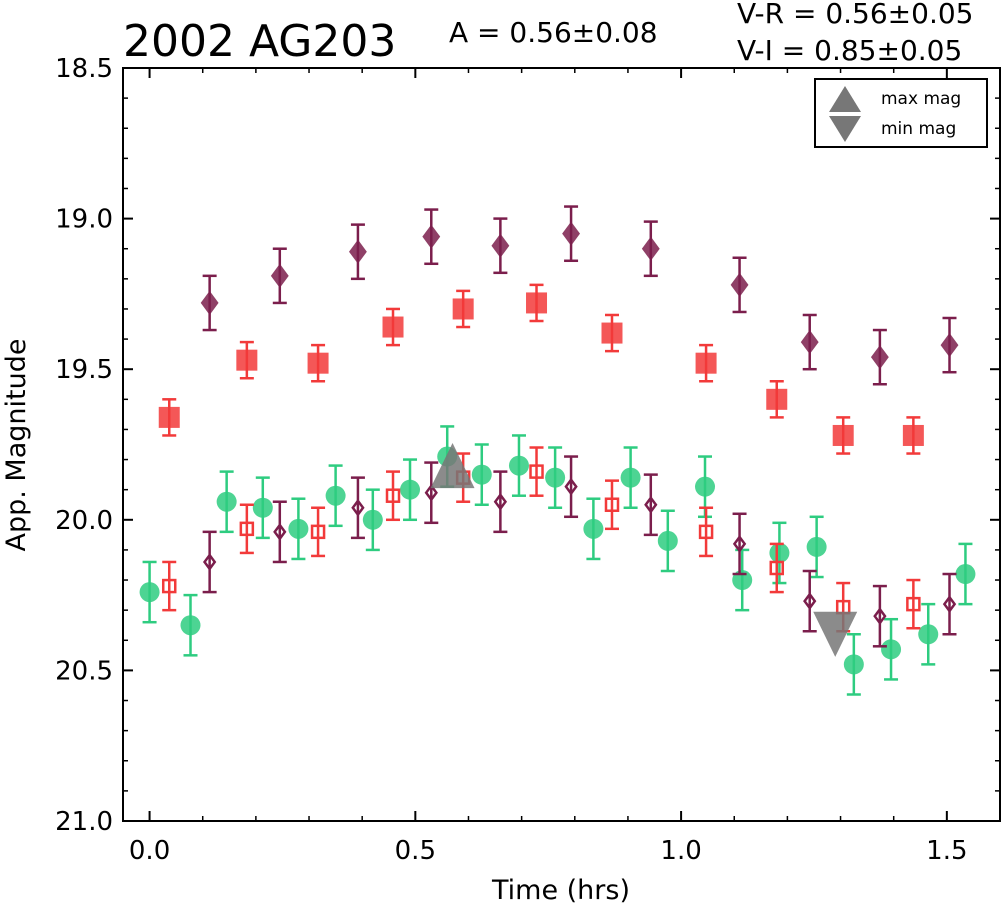 This screenshot has height=904, width=1001. Describe the element at coordinates (84, 69) in the screenshot. I see `y-tick-label: 18.5` at that location.